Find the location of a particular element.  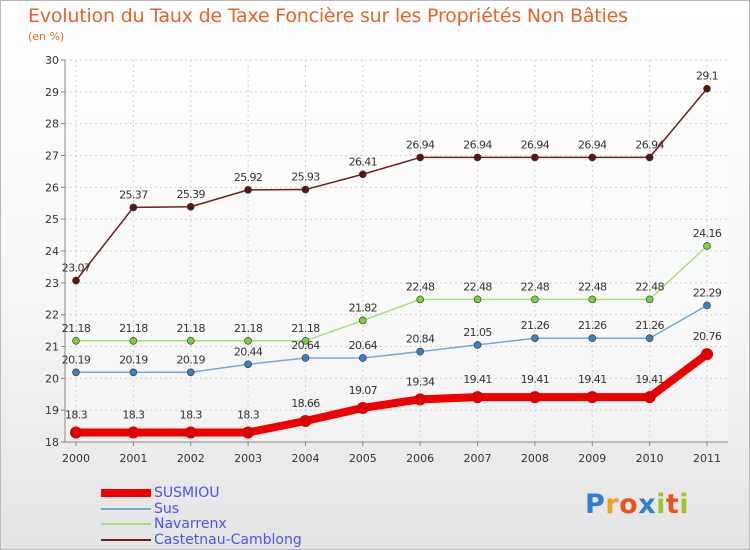

y-tick-label: 25 is located at coordinates (52, 219).